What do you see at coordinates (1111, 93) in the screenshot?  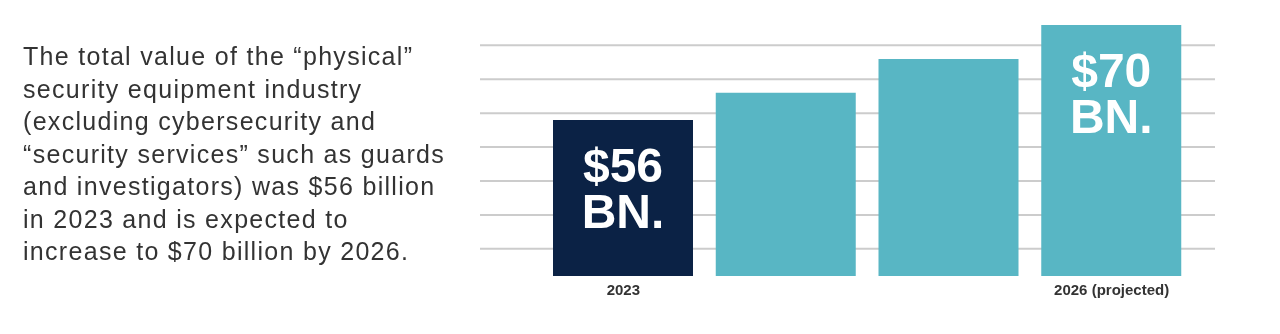 I see `data-label: $70 BN.` at bounding box center [1111, 93].